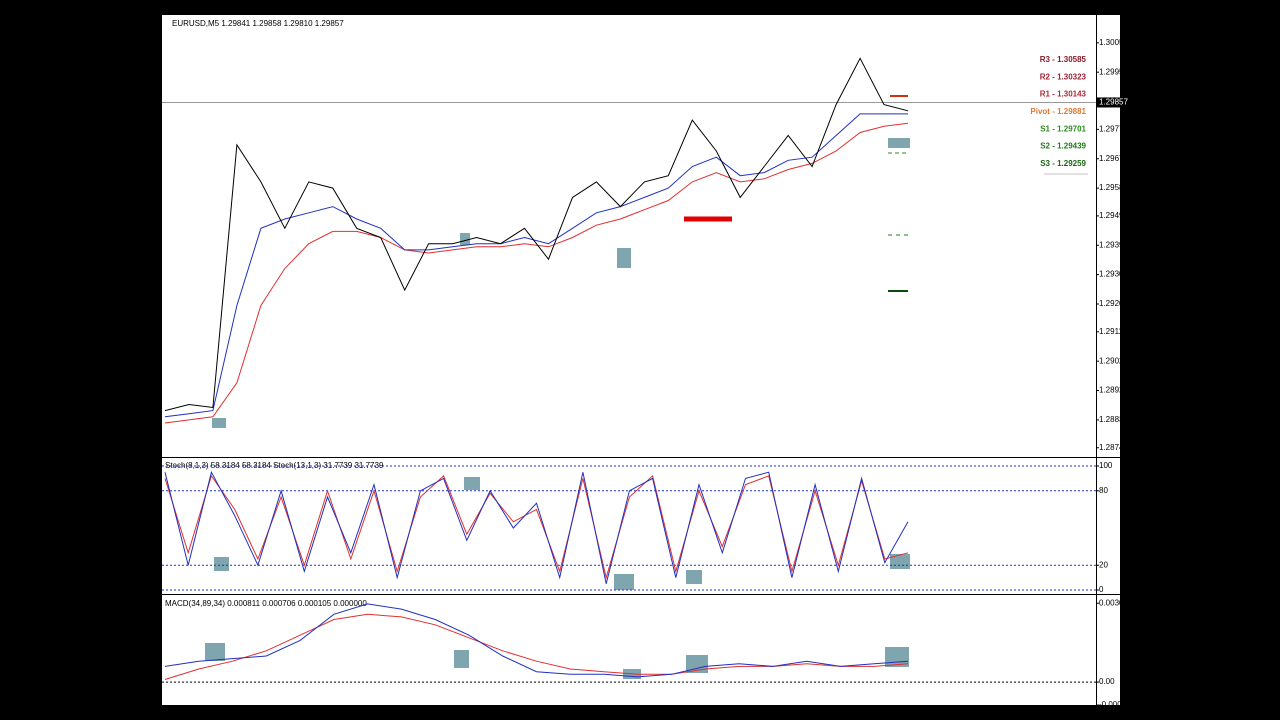  Describe the element at coordinates (1113, 447) in the screenshot. I see `y-tick-label: 1.28740` at that location.